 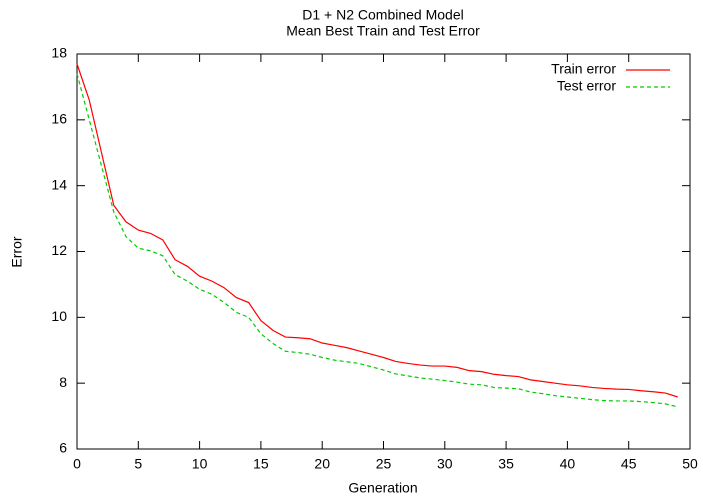 What do you see at coordinates (568, 464) in the screenshot?
I see `x-tick-label: 40` at bounding box center [568, 464].